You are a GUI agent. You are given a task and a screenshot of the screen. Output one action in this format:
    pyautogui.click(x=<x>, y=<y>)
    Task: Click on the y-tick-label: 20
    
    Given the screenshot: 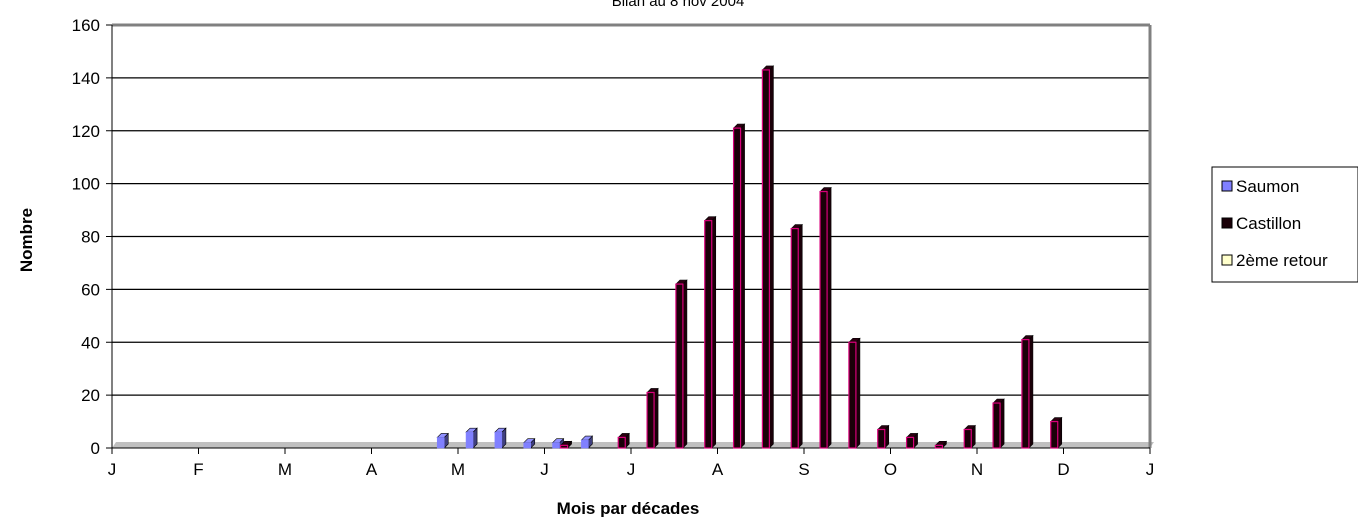 What is the action you would take?
    pyautogui.click(x=90, y=395)
    